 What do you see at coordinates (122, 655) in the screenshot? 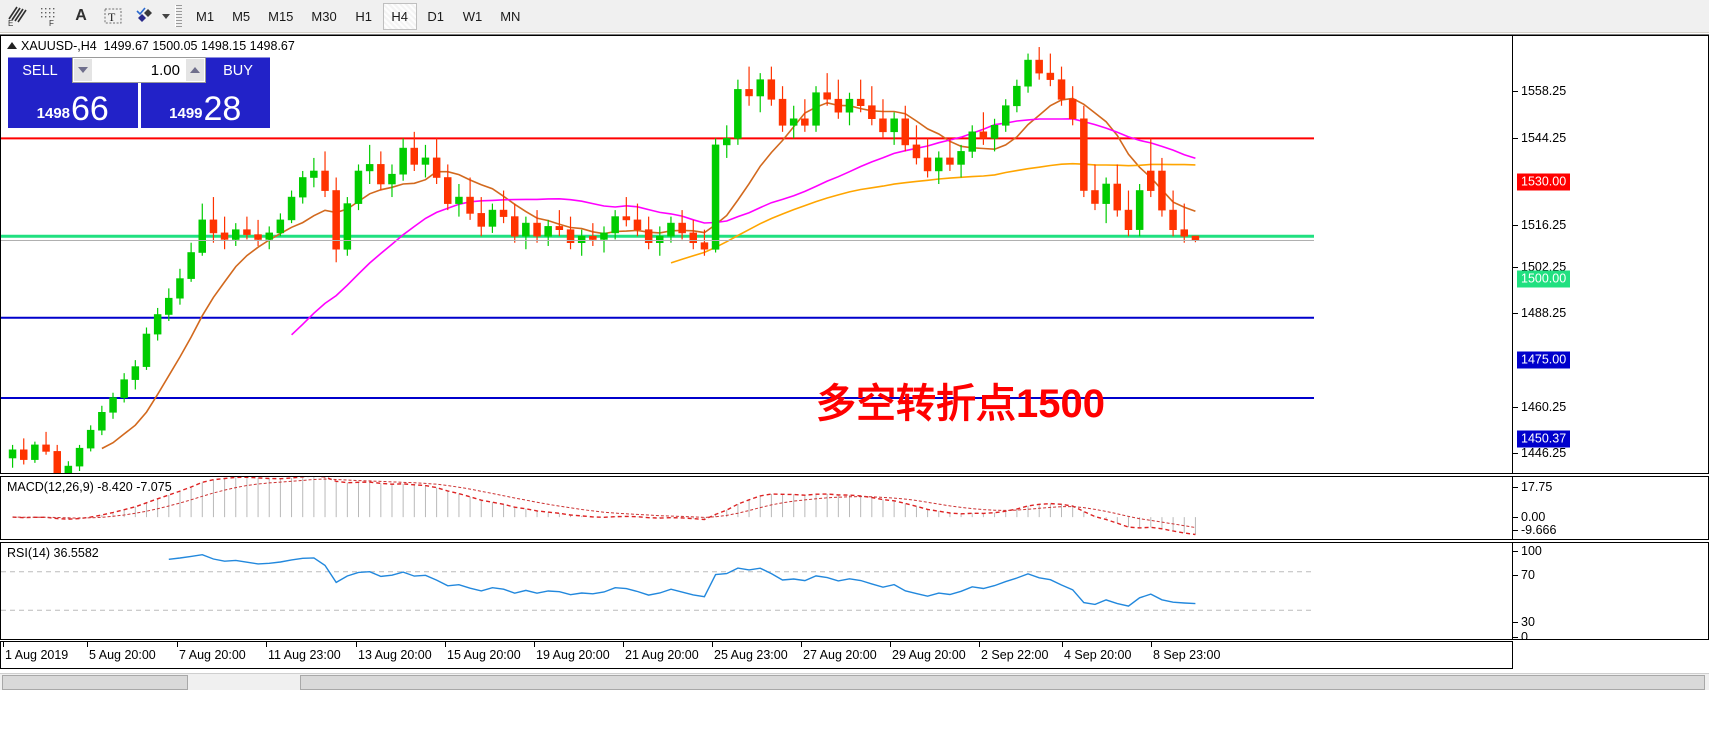
I see `time-axis-label: 5 Aug 20:00` at bounding box center [122, 655].